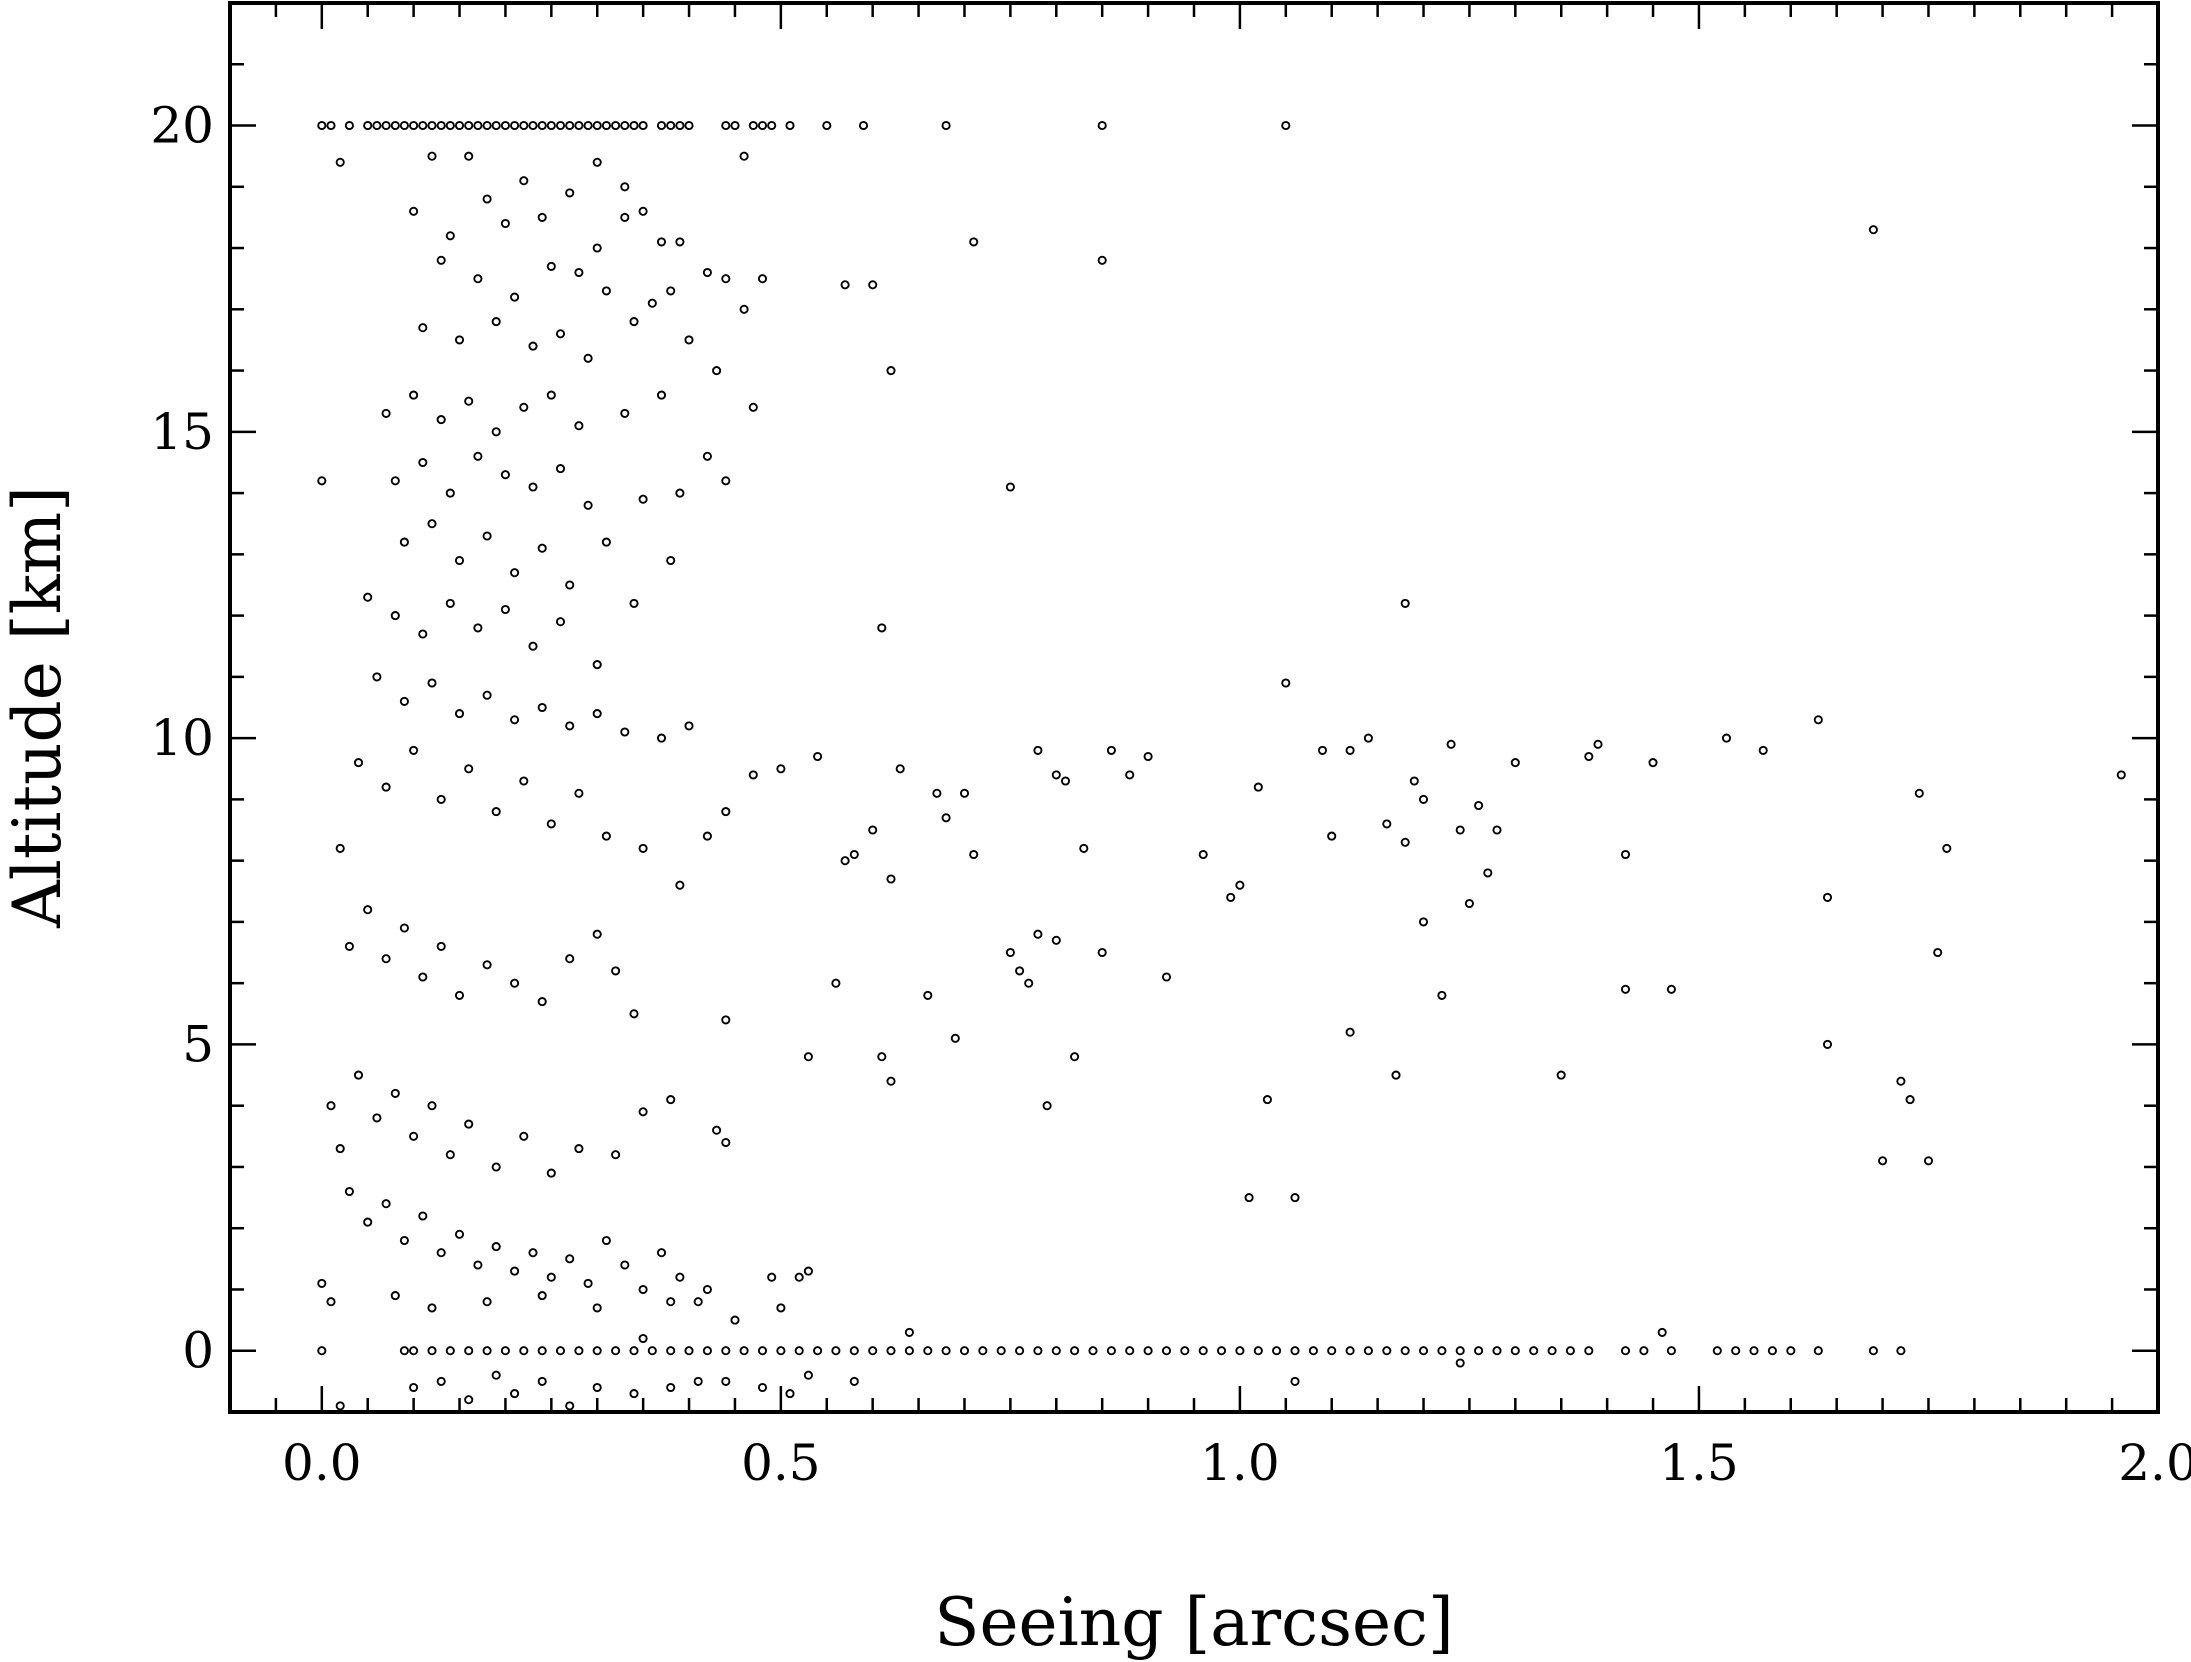 The image size is (2191, 1662). What do you see at coordinates (38, 707) in the screenshot?
I see `y-axis-label: Altitude [km]` at bounding box center [38, 707].